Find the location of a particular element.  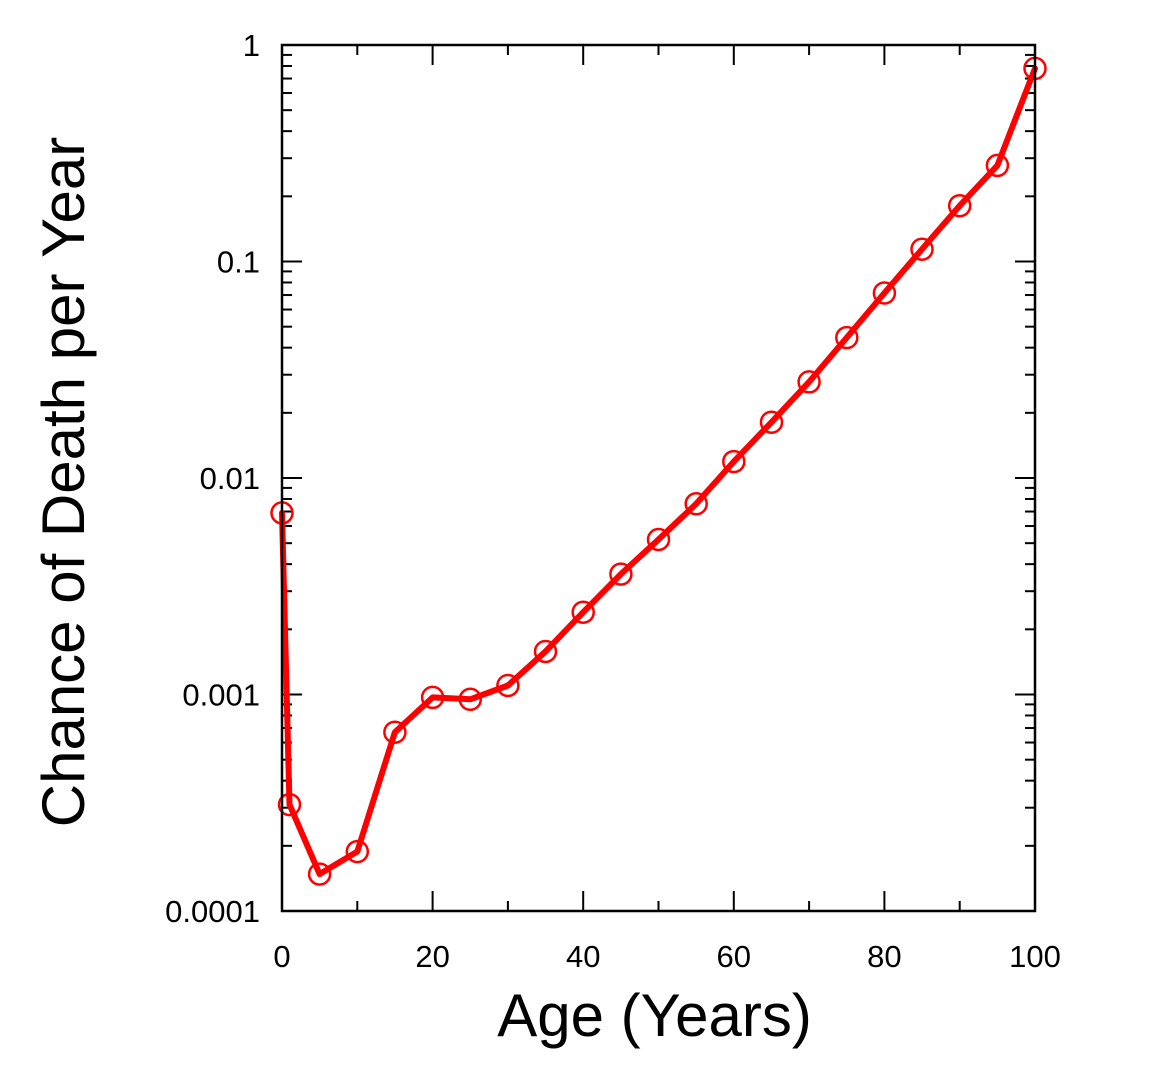

x-tick-label: 60 is located at coordinates (734, 956).